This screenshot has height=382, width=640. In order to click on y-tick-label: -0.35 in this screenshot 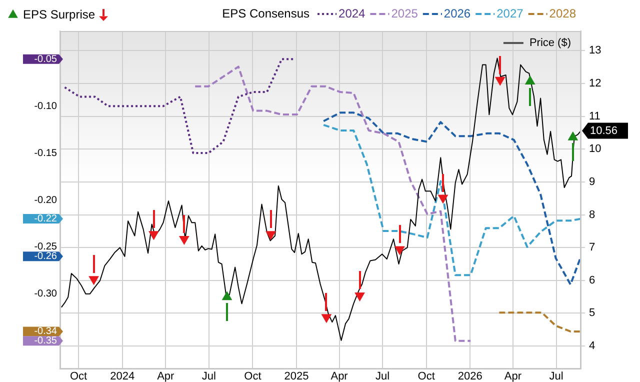, I will do `click(46, 341)`.